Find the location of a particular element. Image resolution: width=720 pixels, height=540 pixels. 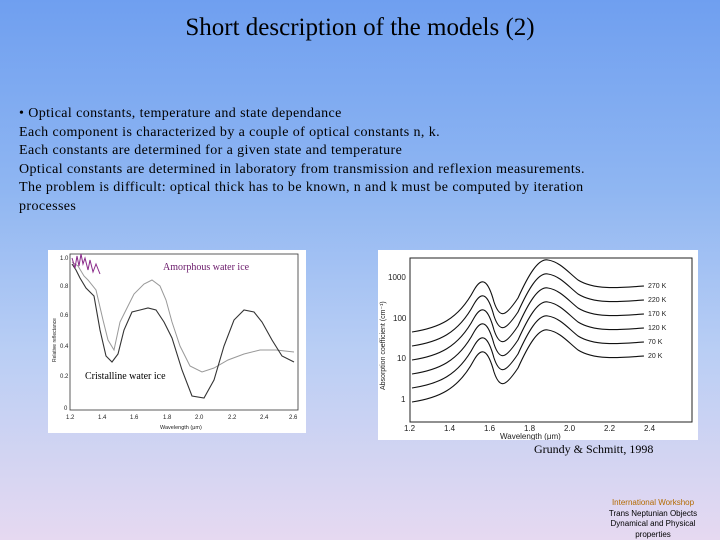

ytick-label: 100 is located at coordinates (400, 318).